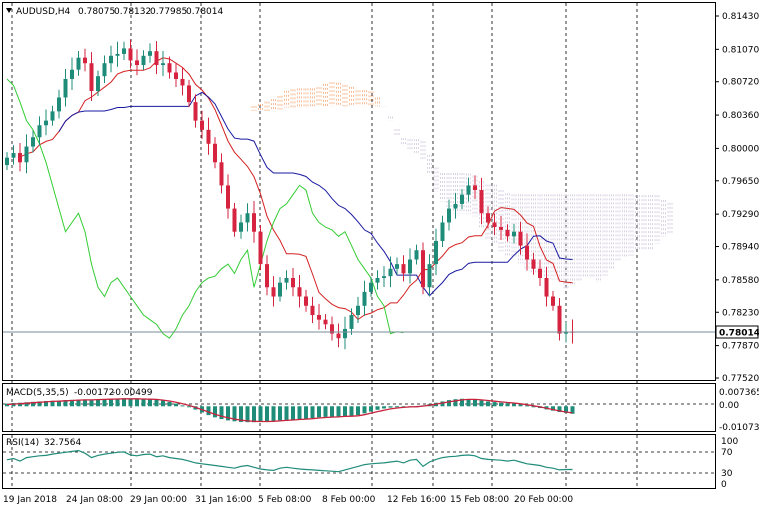 The image size is (759, 511). Describe the element at coordinates (132, 12) in the screenshot. I see `header-high: 0.78132` at that location.